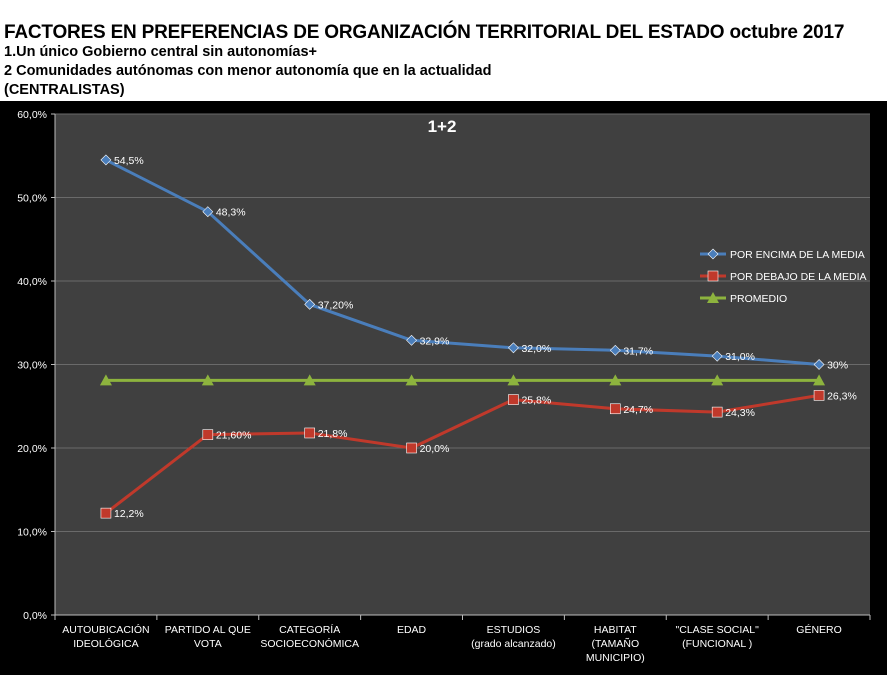  Describe the element at coordinates (208, 644) in the screenshot. I see `x-tick-label: VOTA` at that location.